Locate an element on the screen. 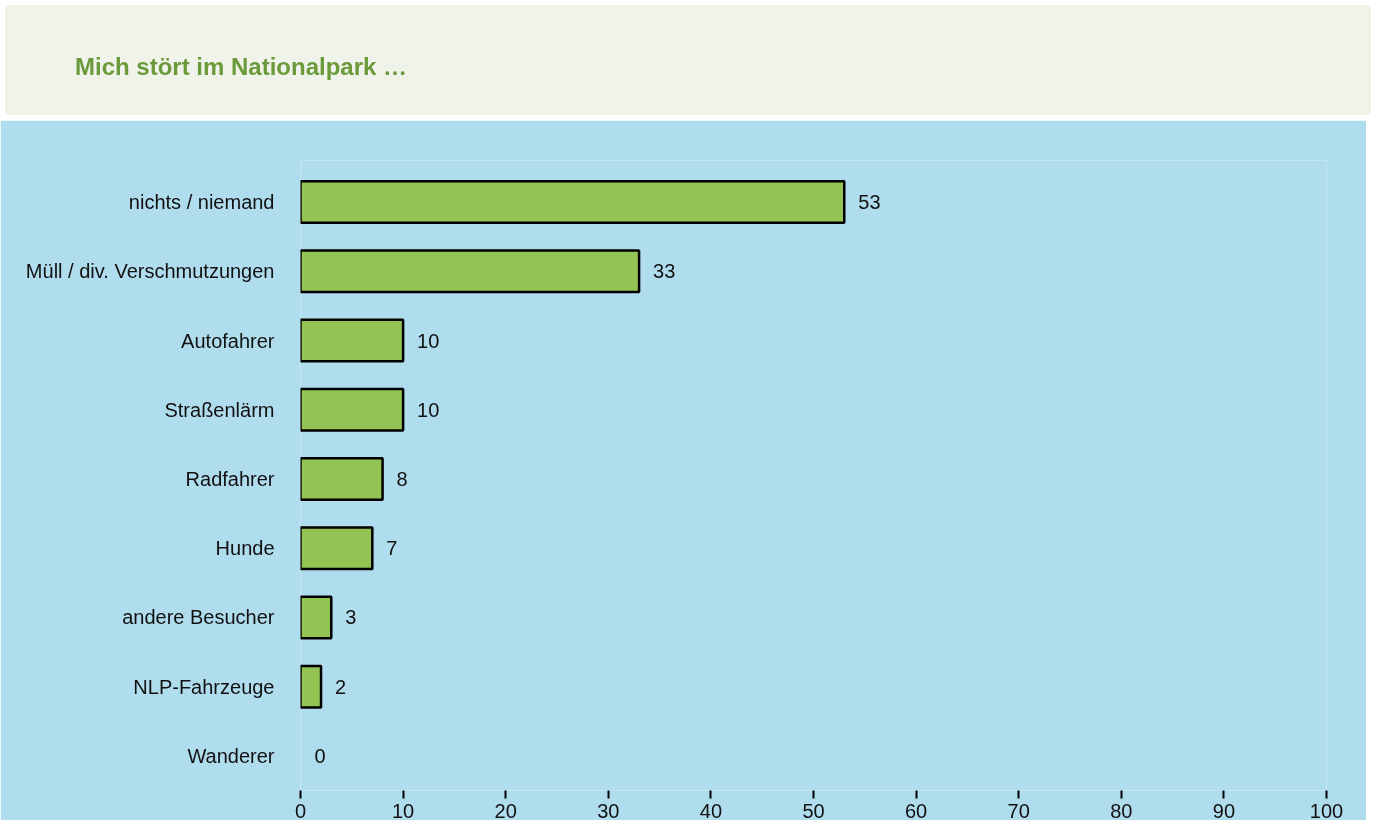 The image size is (1376, 825). data-label: 0 is located at coordinates (320, 755).